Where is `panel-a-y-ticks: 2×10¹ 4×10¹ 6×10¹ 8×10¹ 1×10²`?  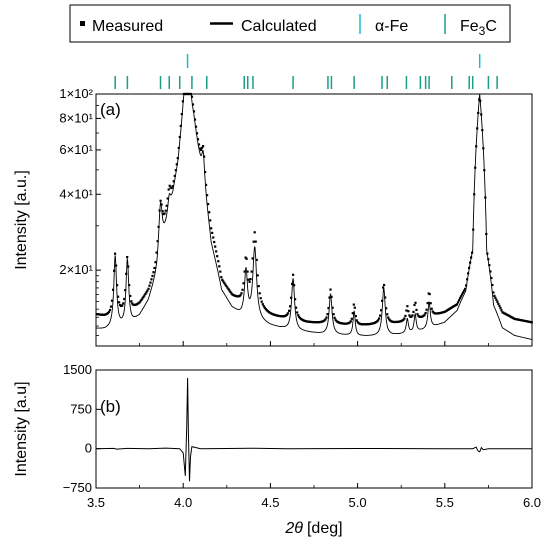
panel-a-y-ticks: 2×10¹ 4×10¹ 6×10¹ 8×10¹ 1×10² is located at coordinates (80, 211).